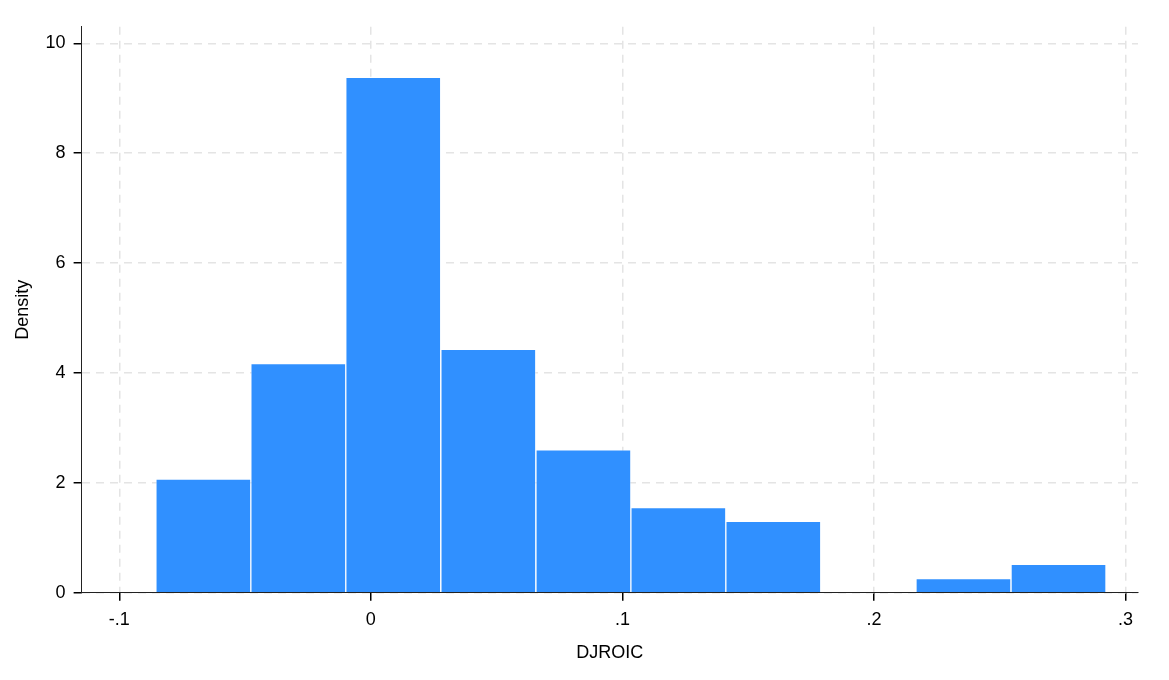  I want to click on y-tick-label: 8, so click(60, 152).